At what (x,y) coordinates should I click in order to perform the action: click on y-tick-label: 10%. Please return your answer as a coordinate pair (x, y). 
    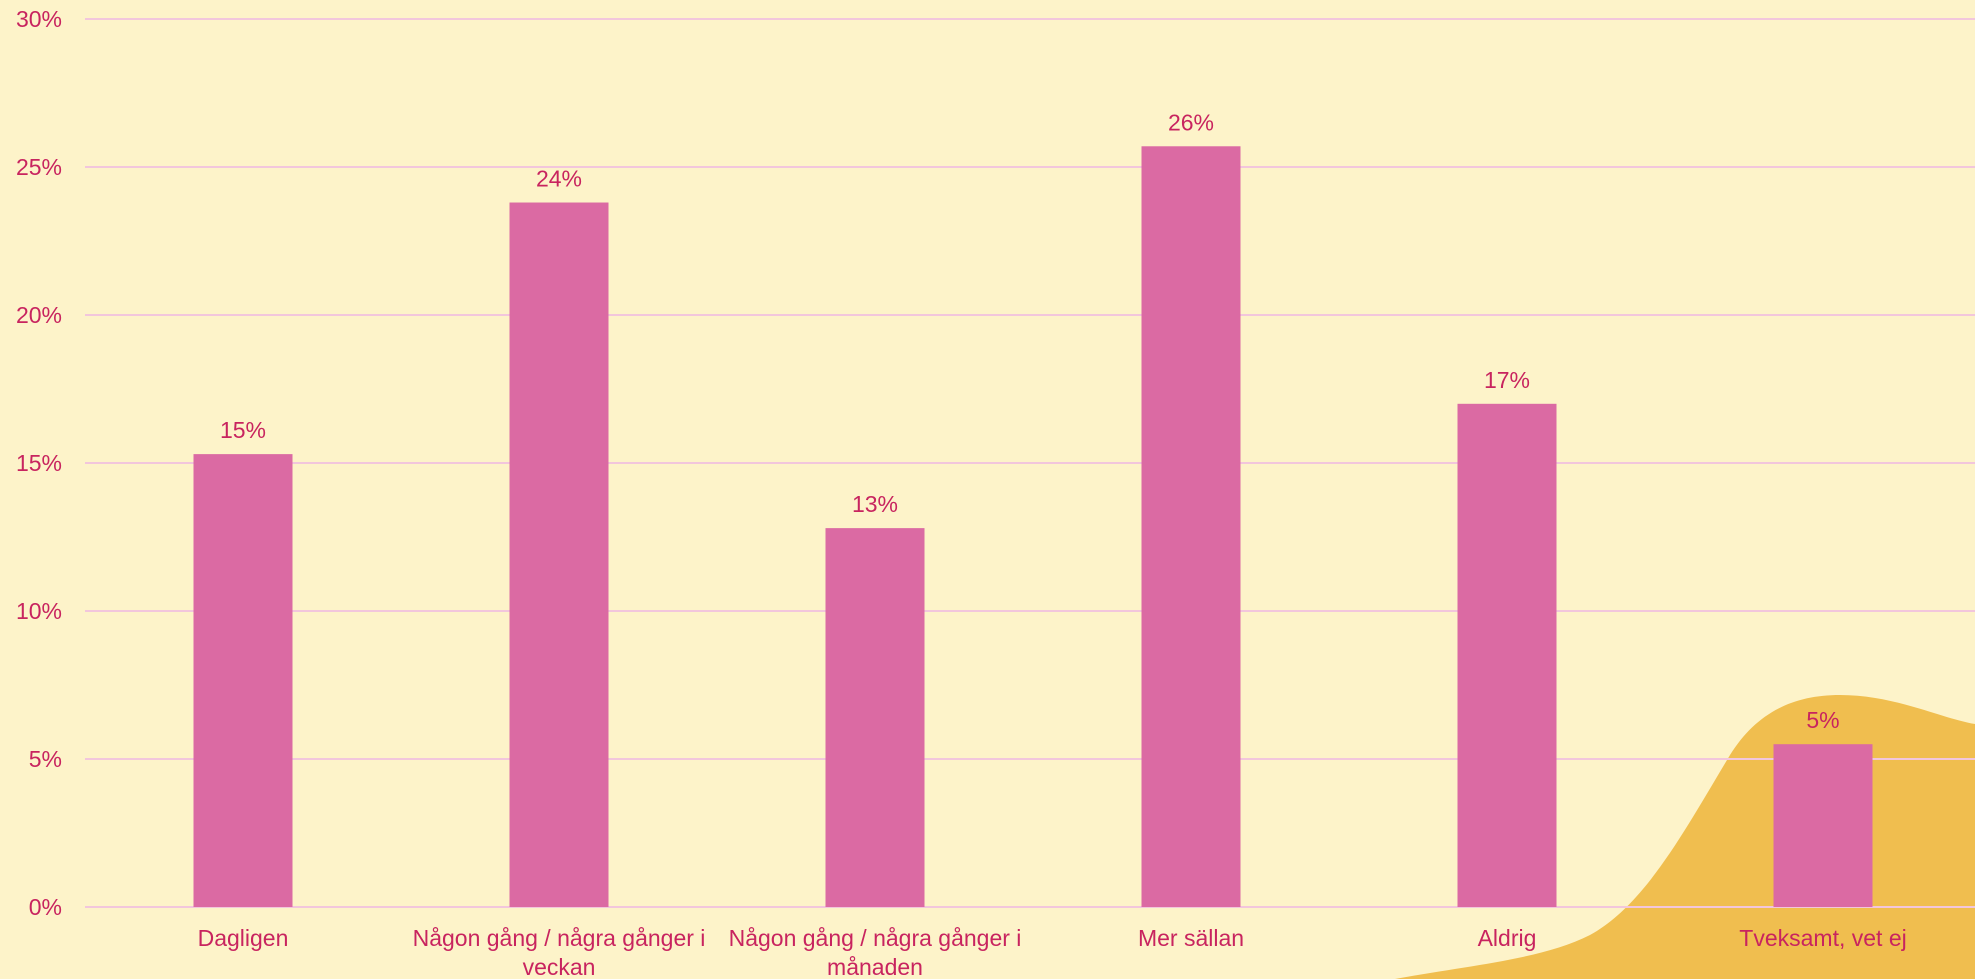
    Looking at the image, I should click on (39, 611).